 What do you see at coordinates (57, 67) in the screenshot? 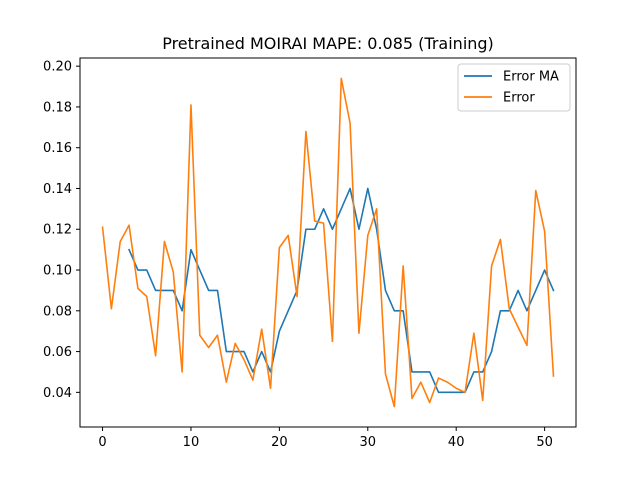
I see `y-tick-label: 0.20` at bounding box center [57, 67].